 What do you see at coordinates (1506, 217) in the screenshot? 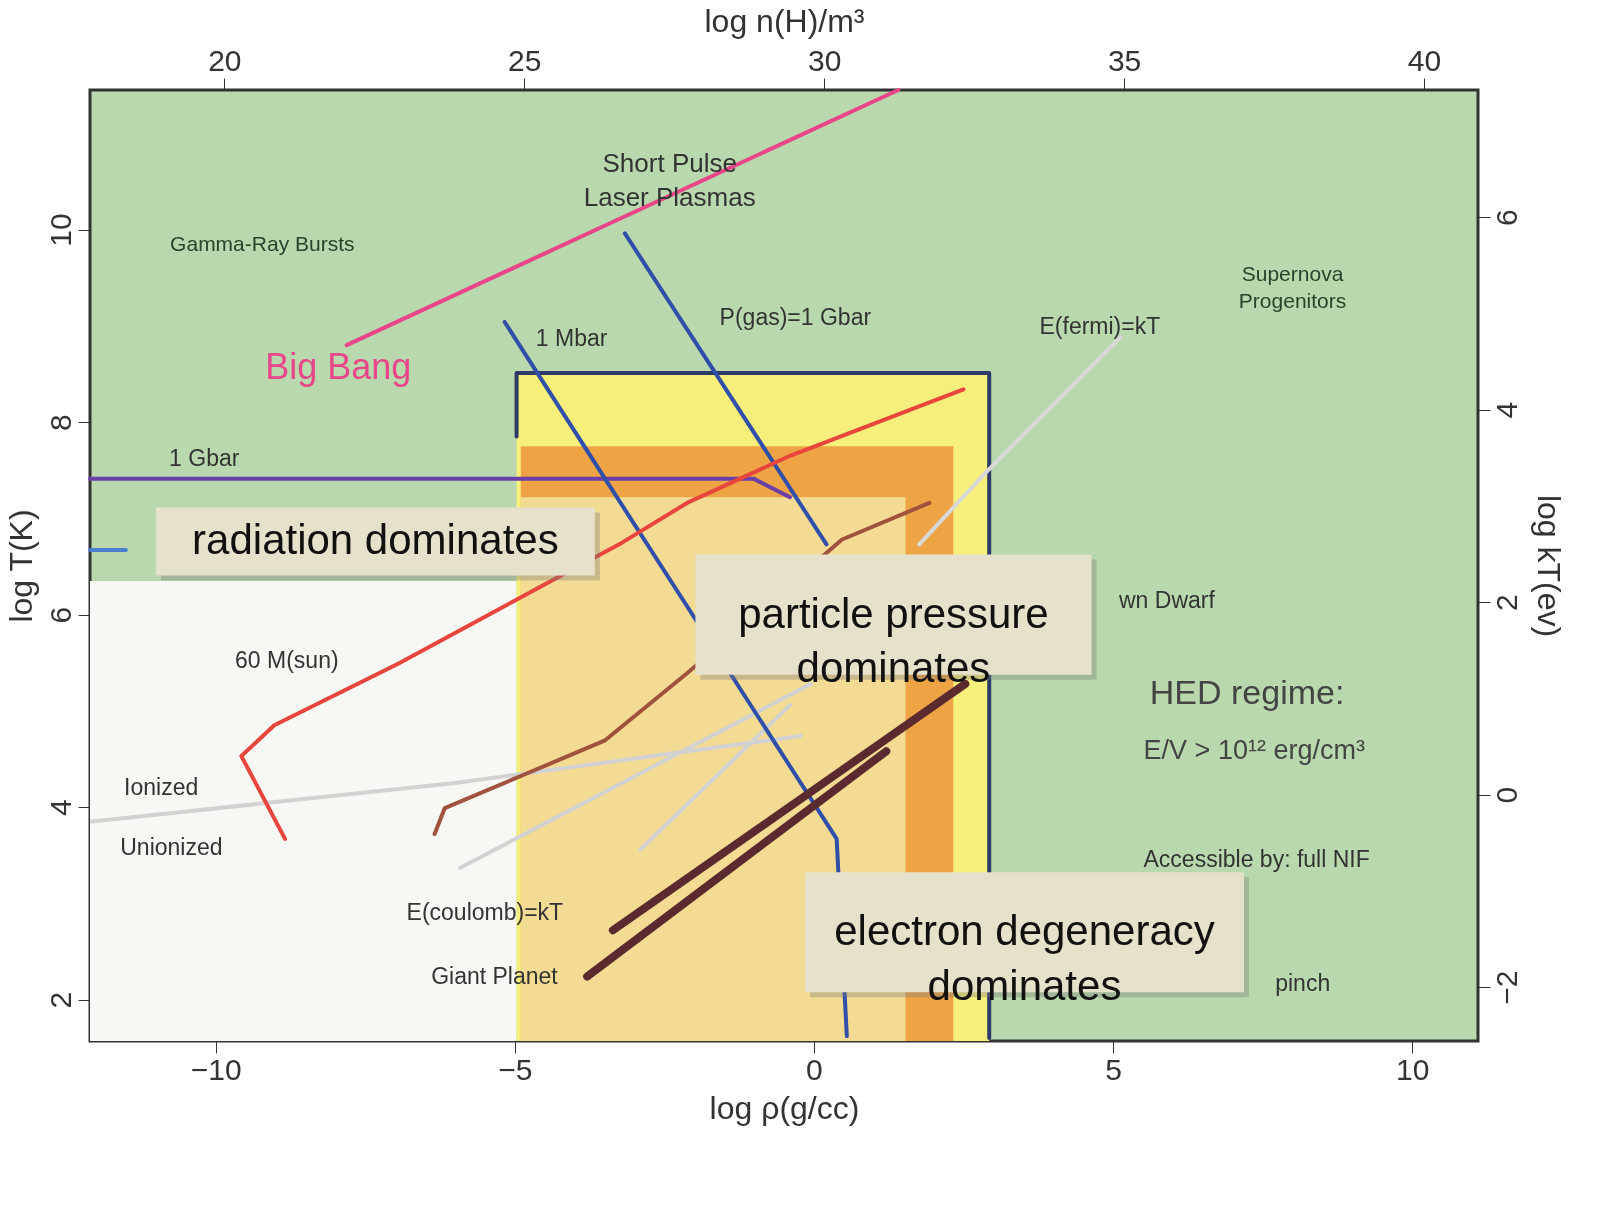
I see `y2-tick-label: 6` at bounding box center [1506, 217].